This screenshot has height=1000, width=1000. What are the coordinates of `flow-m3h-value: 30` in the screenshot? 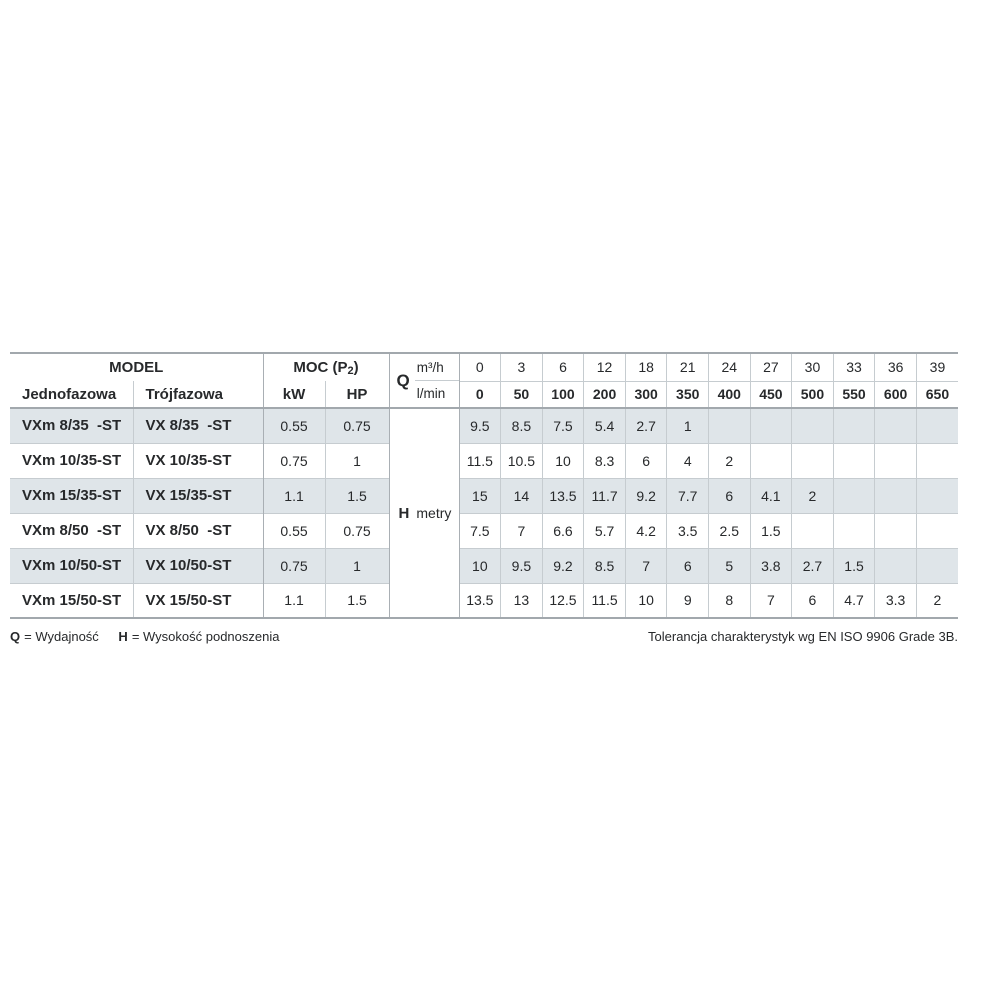 It's located at (812, 367).